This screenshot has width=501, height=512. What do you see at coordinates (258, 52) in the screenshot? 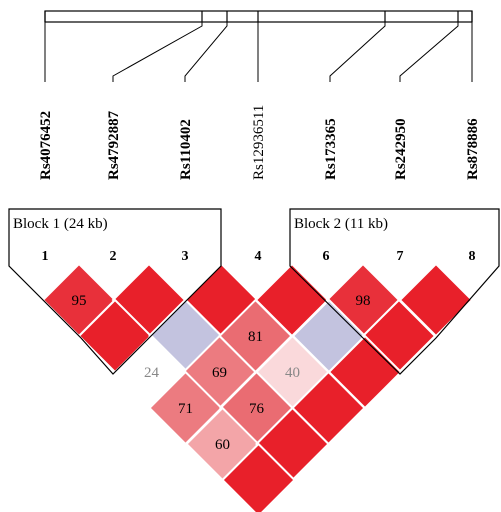
I see `snp-connector-lines` at bounding box center [258, 52].